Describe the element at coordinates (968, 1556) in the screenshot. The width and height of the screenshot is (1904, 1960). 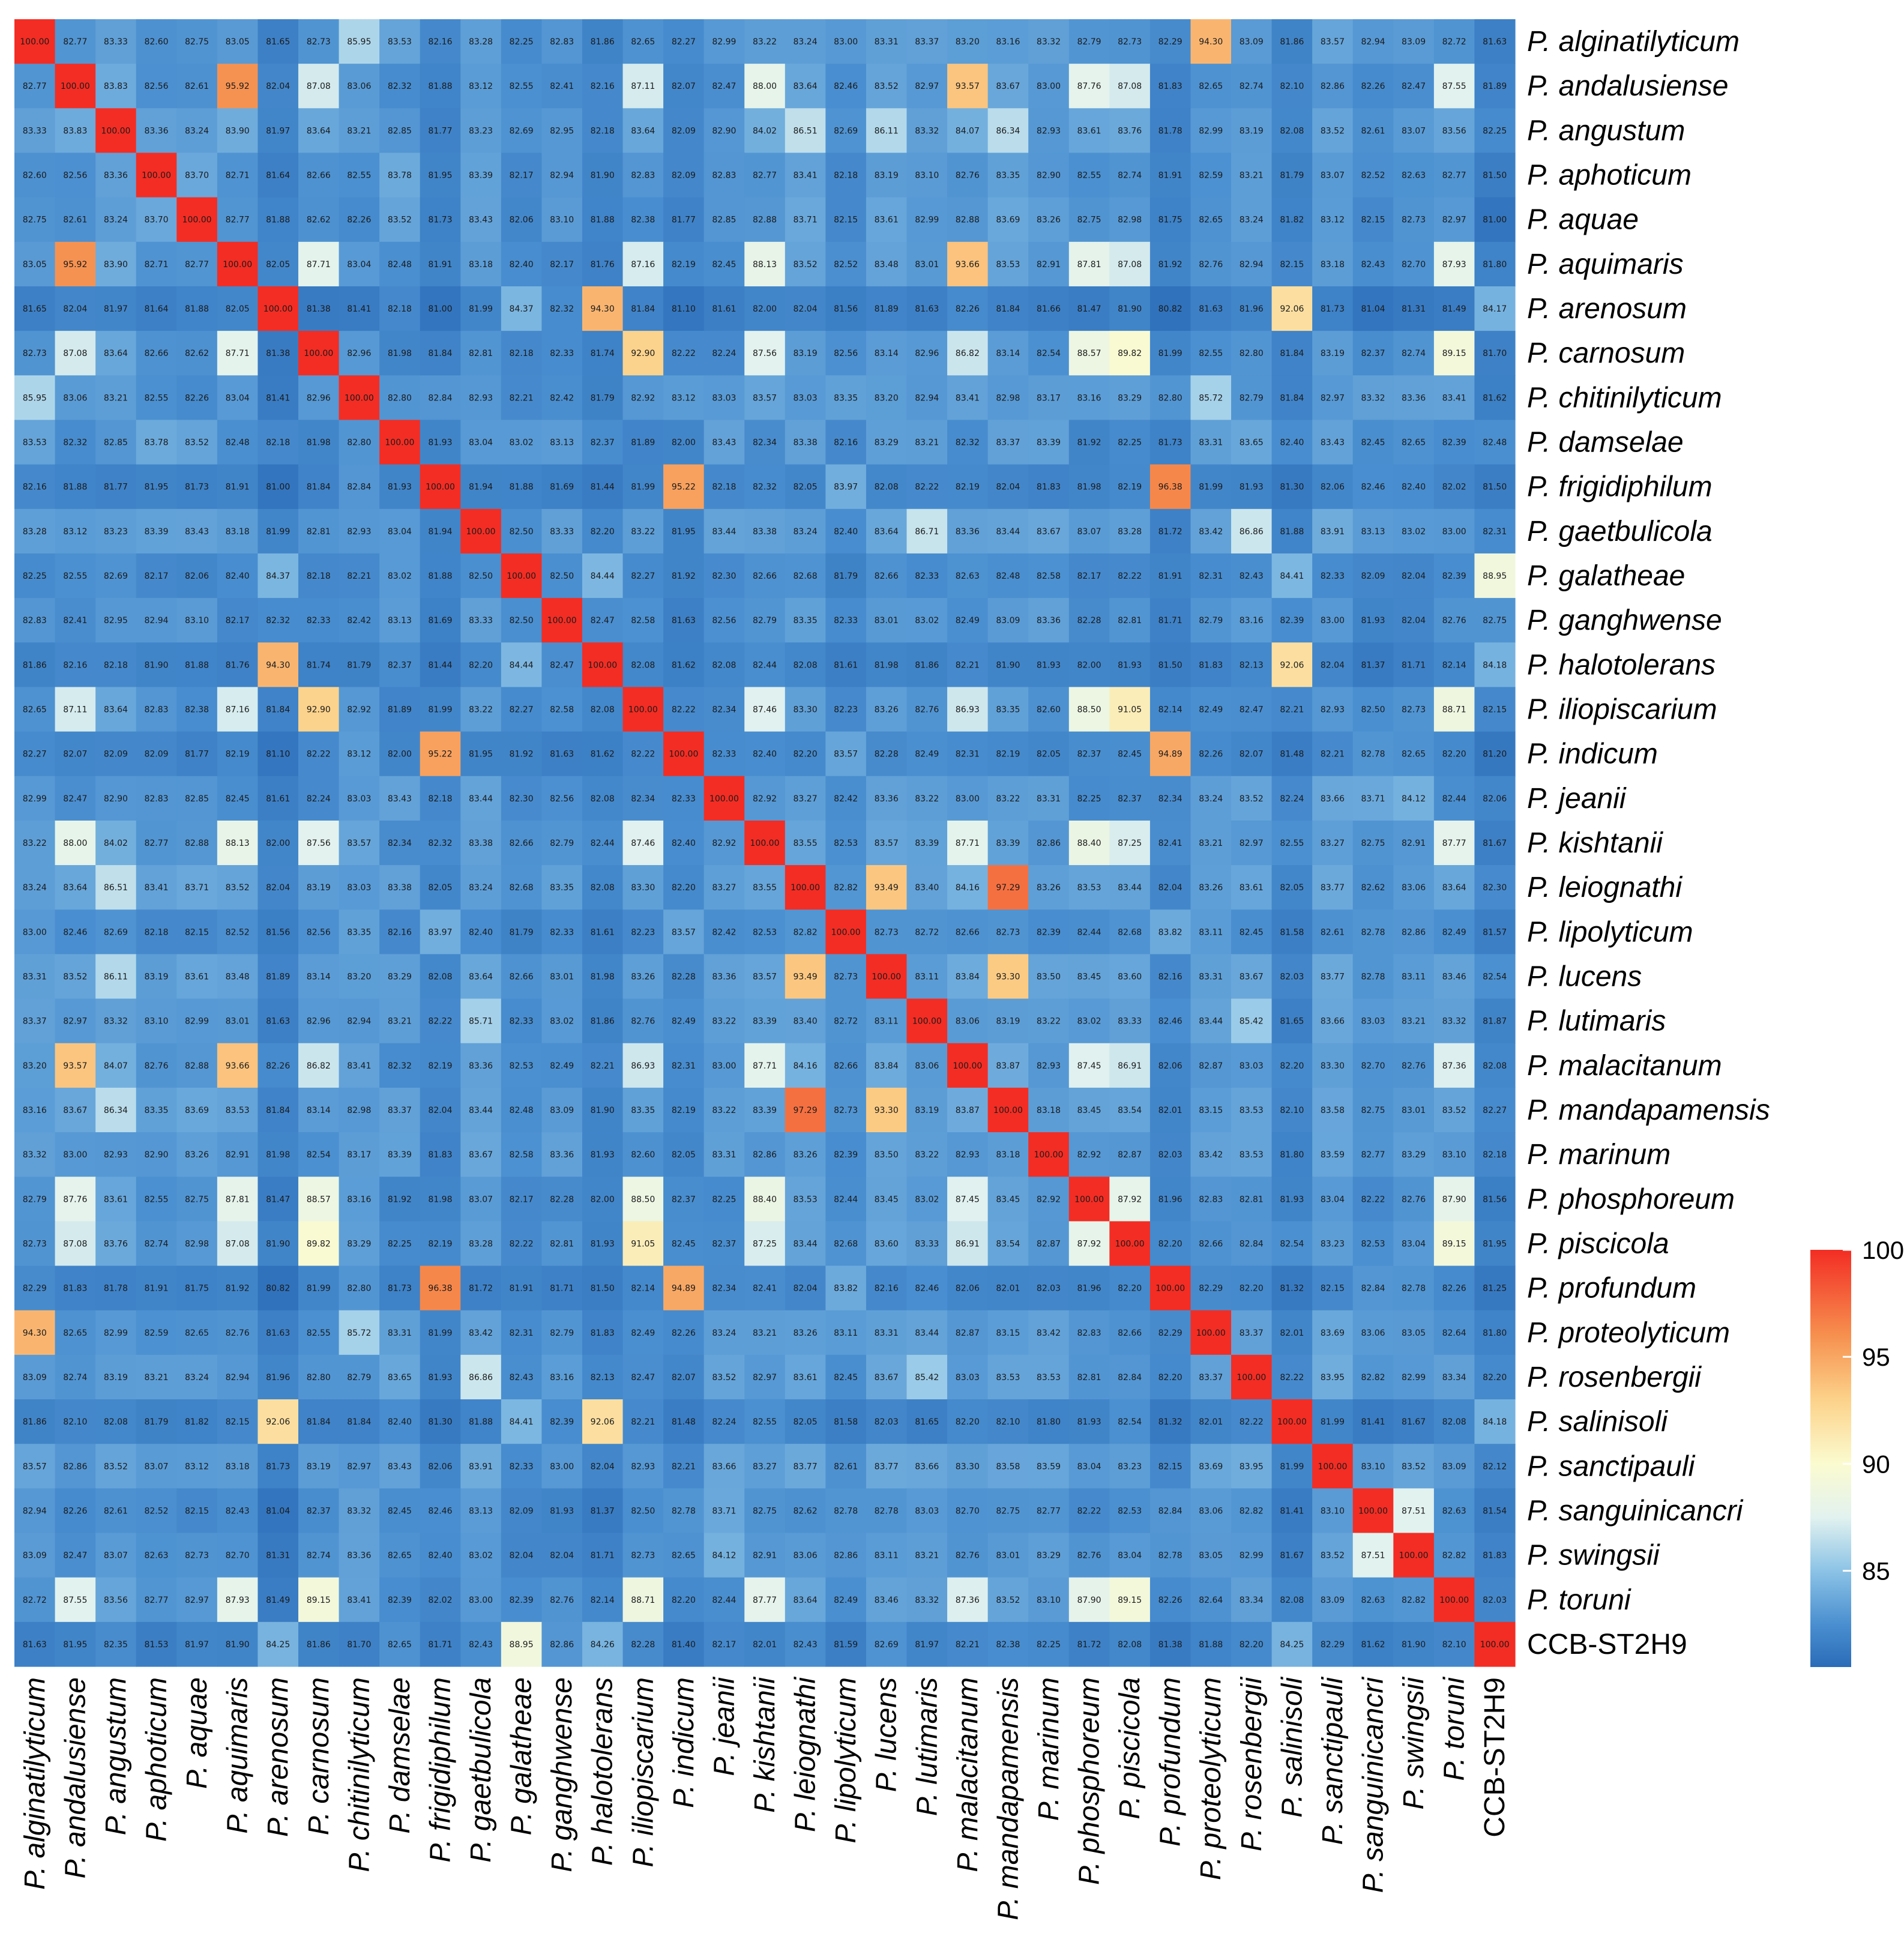
I see `heatmap-cell-value: 82.76` at that location.